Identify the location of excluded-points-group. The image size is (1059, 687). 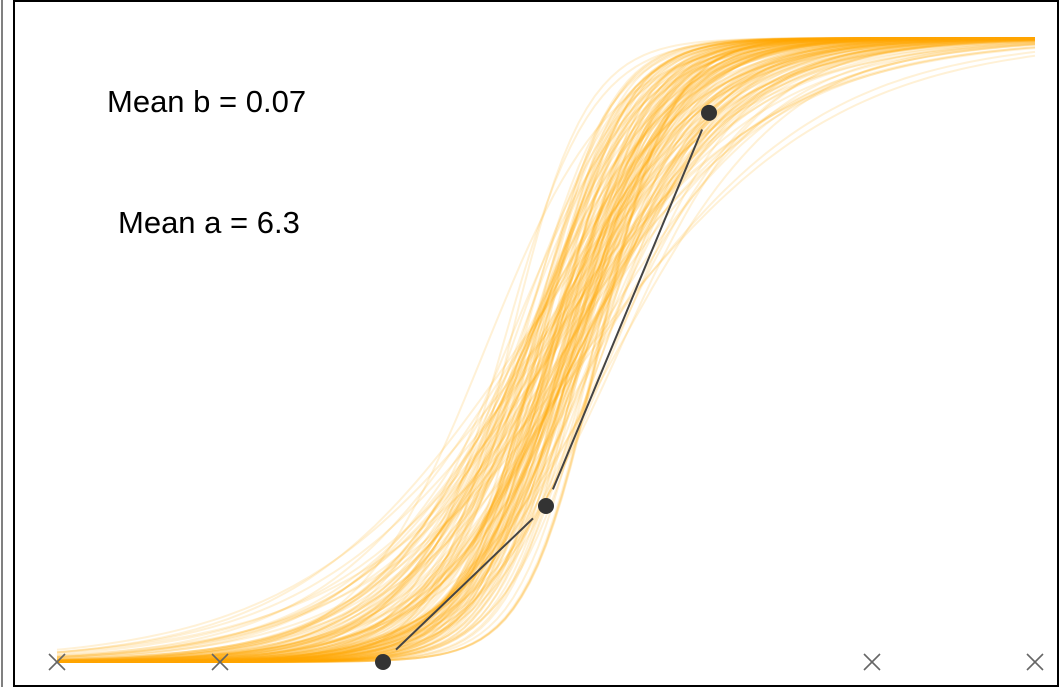
(546, 662).